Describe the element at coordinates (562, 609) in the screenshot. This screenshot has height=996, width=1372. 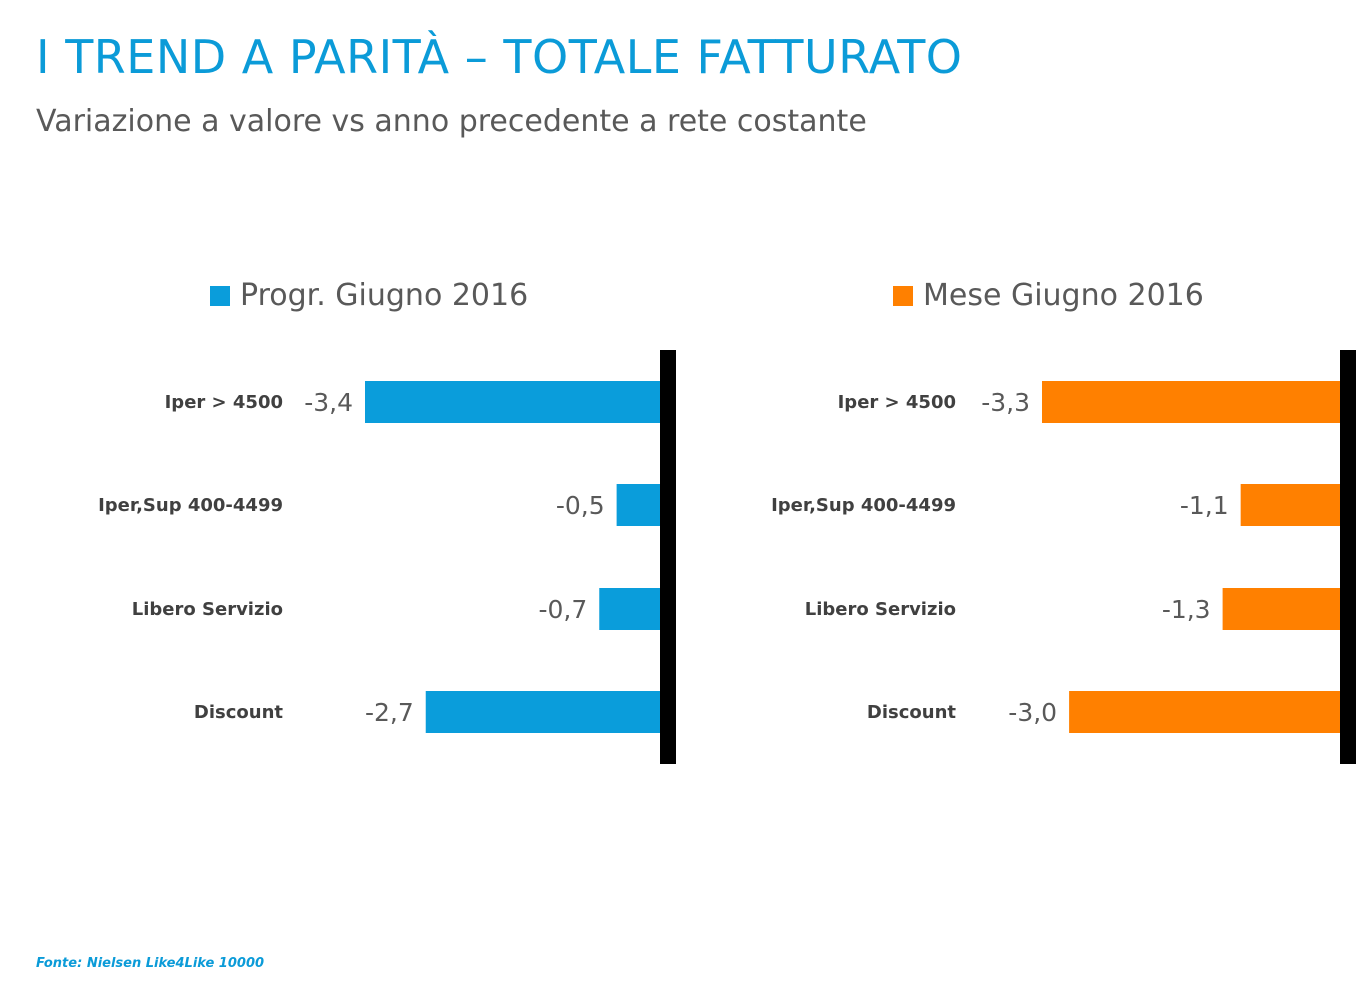
I see `value-label-left-2: -0,7` at that location.